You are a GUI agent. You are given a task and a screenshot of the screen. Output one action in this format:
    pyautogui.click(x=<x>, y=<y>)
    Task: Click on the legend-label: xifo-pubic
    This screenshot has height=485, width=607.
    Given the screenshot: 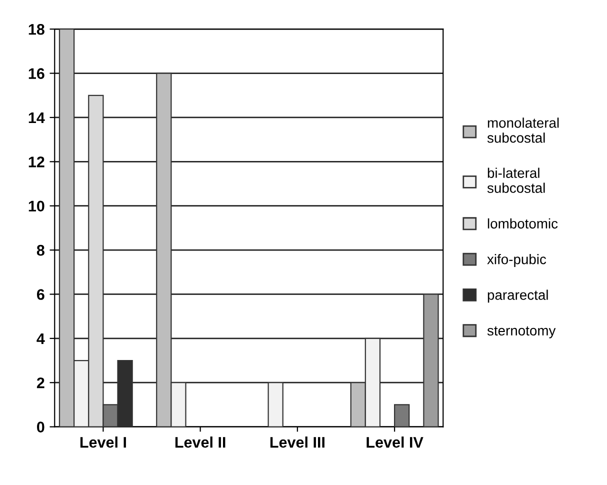 What is the action you would take?
    pyautogui.click(x=516, y=260)
    